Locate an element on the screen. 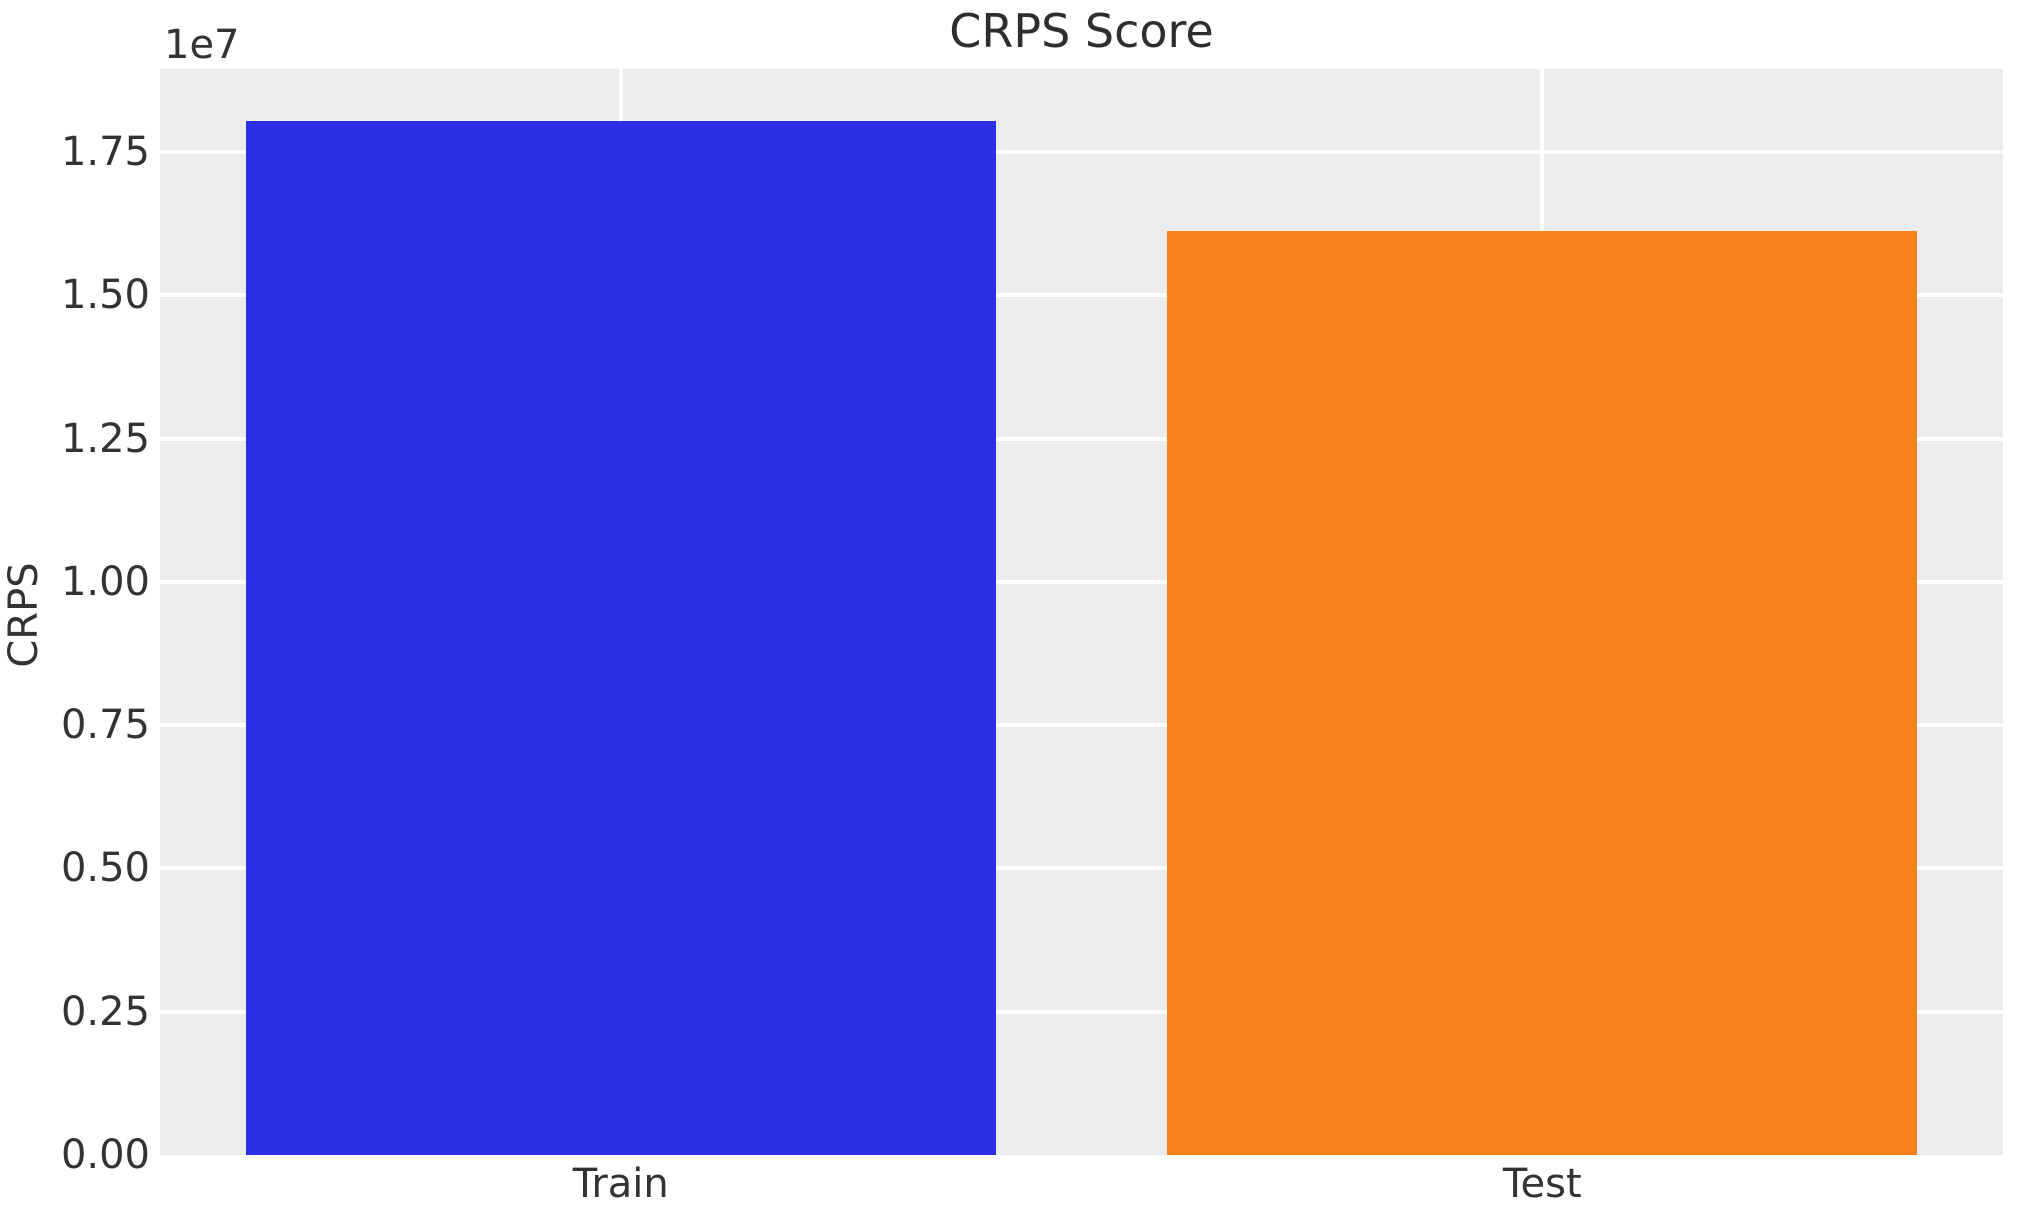  y-tick-label-0.50: 0.50 is located at coordinates (105, 868).